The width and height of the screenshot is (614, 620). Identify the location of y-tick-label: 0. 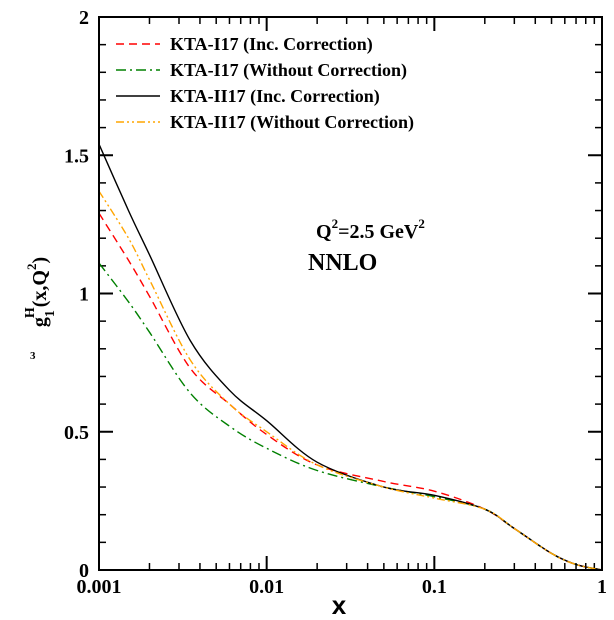
(84, 571).